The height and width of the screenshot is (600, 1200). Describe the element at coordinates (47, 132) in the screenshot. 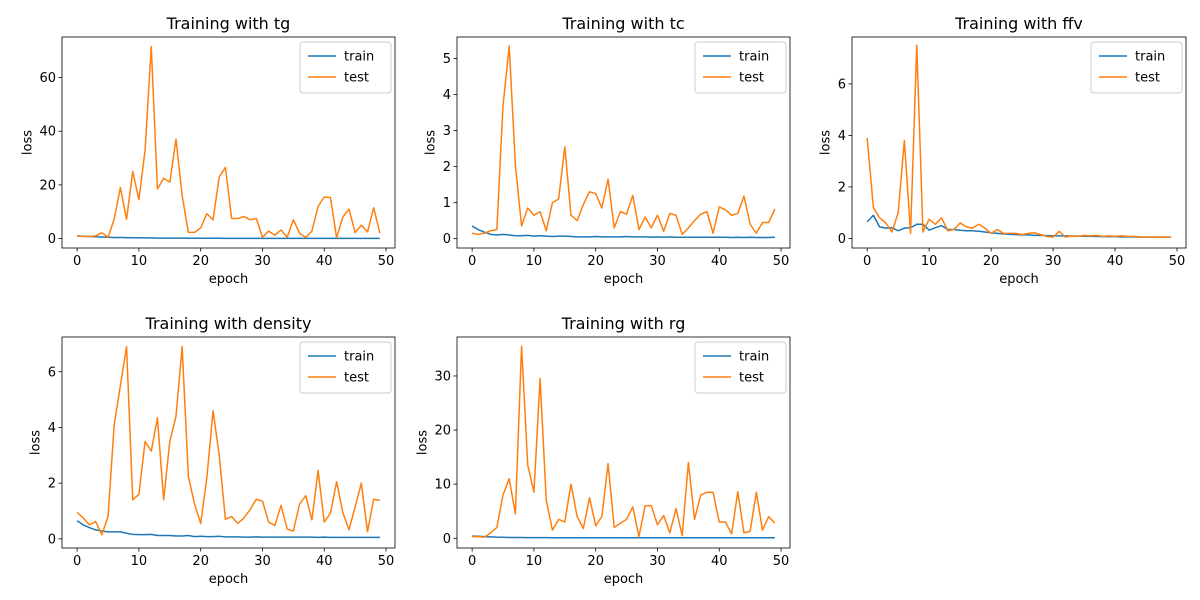

I see `y-tick-label: 40` at that location.